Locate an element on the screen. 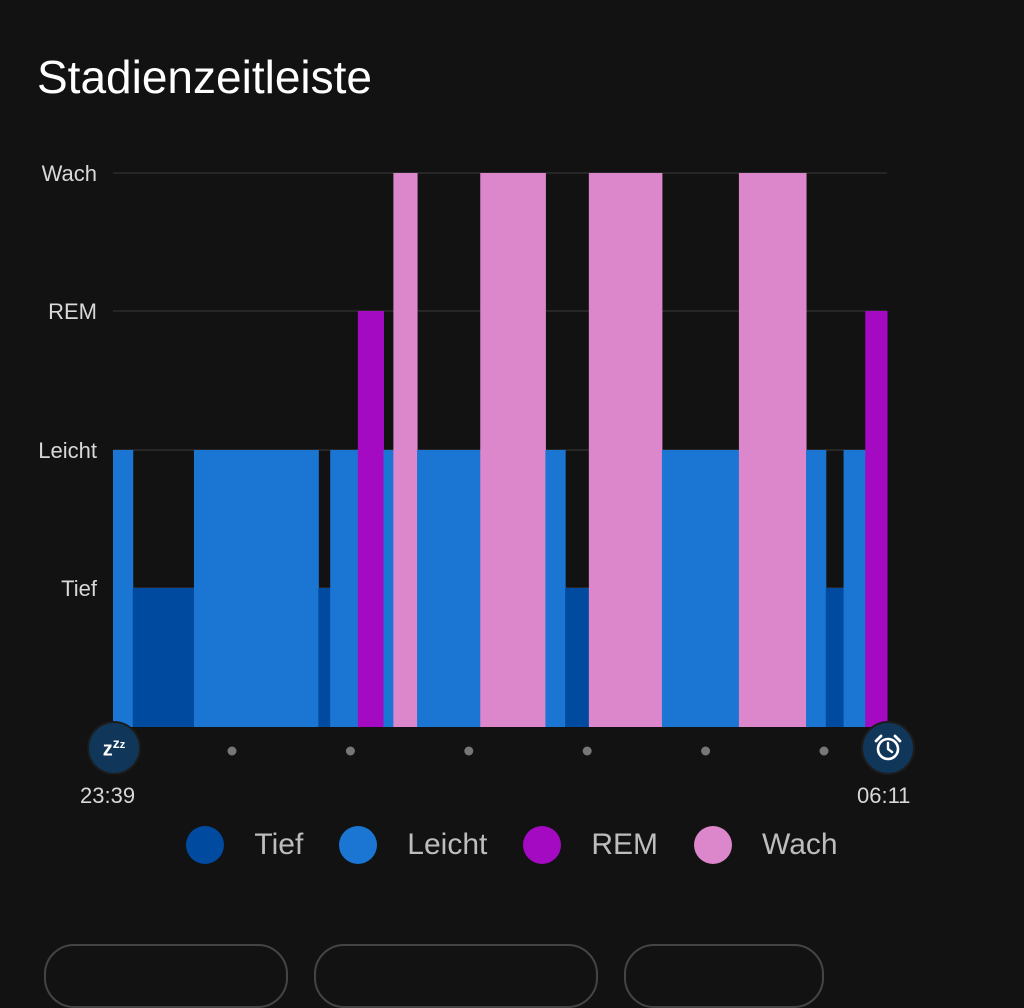 Image resolution: width=1024 pixels, height=1008 pixels. end-time-label: 06:11 is located at coordinates (884, 795).